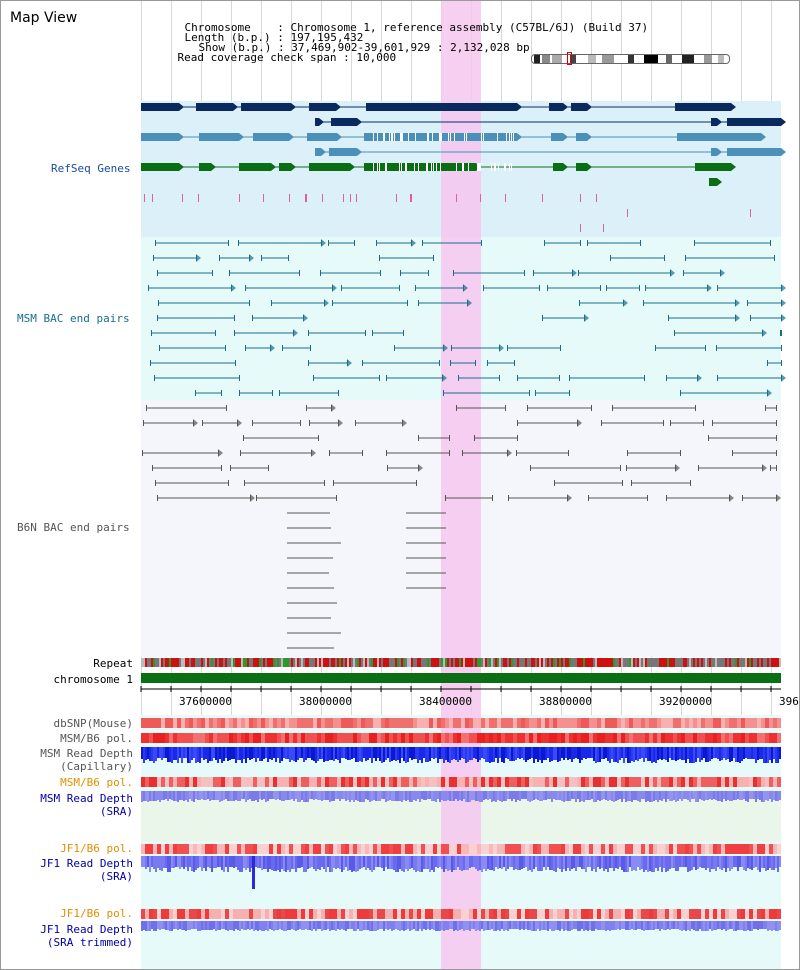 The image size is (800, 970). I want to click on msm-b6-pol-label-2: MSM/B6 pol., so click(96, 782).